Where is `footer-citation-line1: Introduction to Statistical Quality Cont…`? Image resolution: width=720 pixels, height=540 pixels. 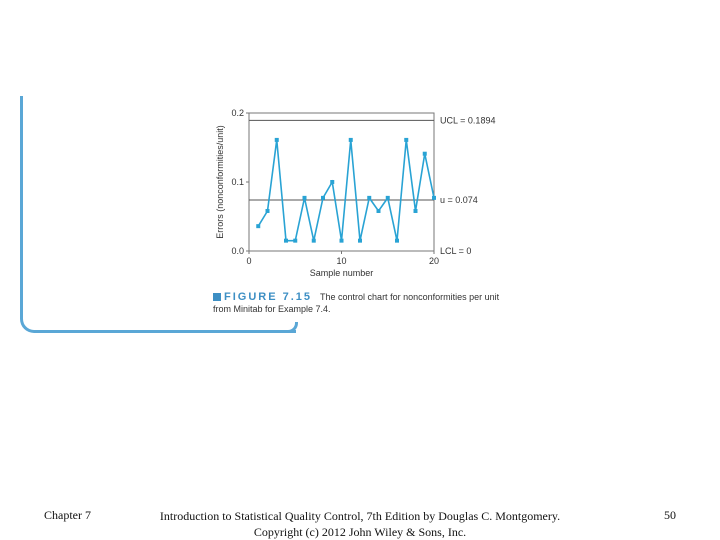
footer-citation-line1: Introduction to Statistical Quality Cont… is located at coordinates (360, 516).